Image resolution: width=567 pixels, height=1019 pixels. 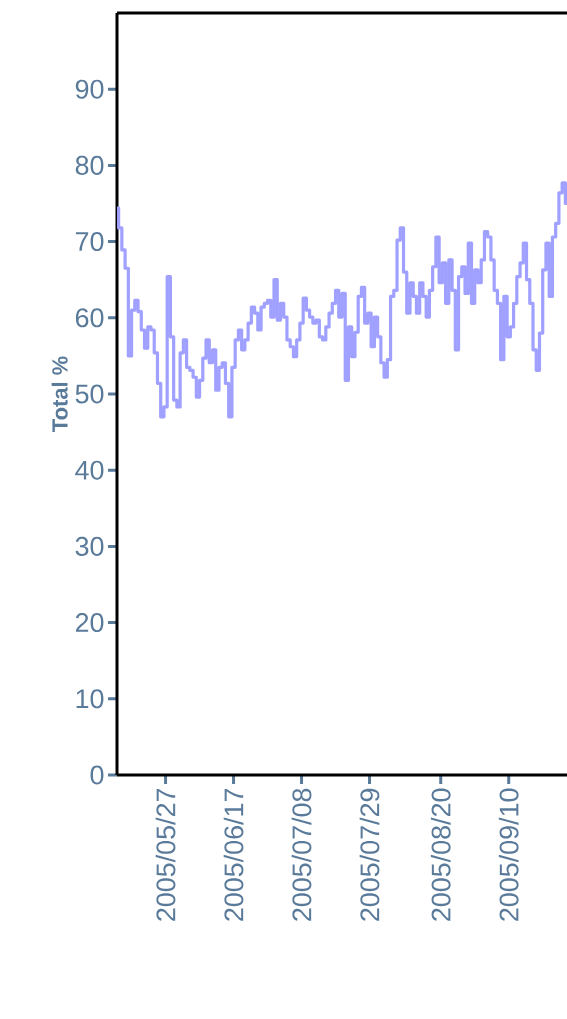 What do you see at coordinates (90, 699) in the screenshot?
I see `y-tick-label: 10` at bounding box center [90, 699].